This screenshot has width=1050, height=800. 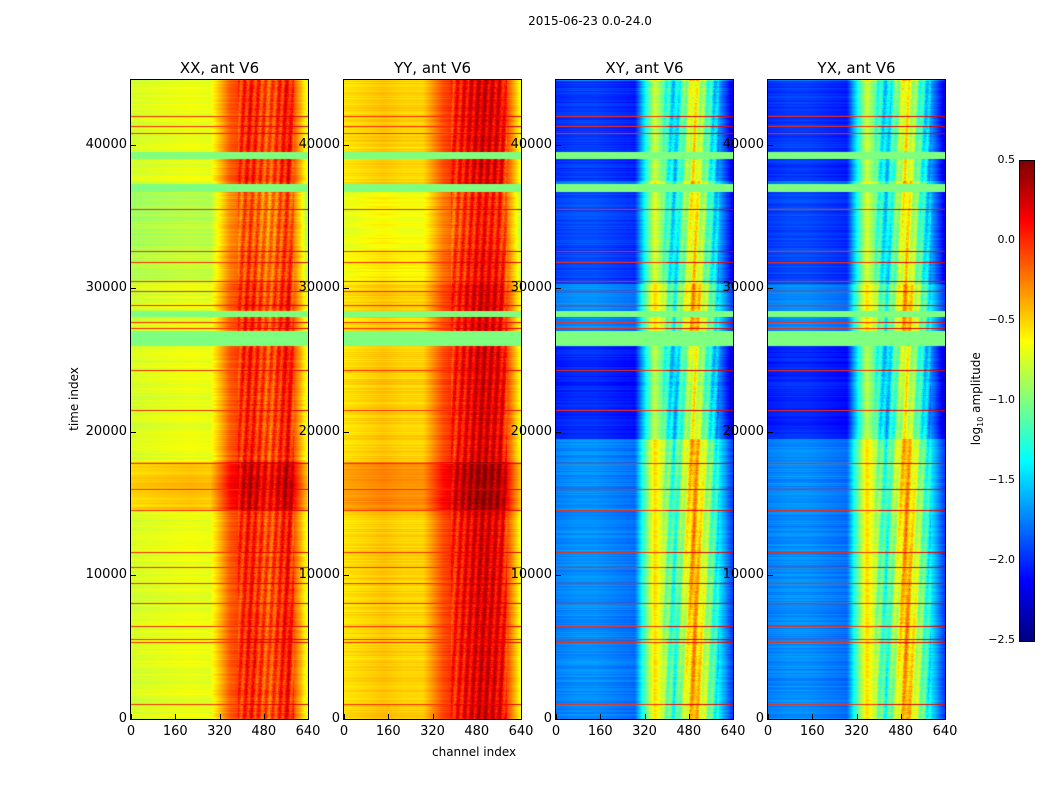 I want to click on y-axis-label: time index, so click(x=73, y=399).